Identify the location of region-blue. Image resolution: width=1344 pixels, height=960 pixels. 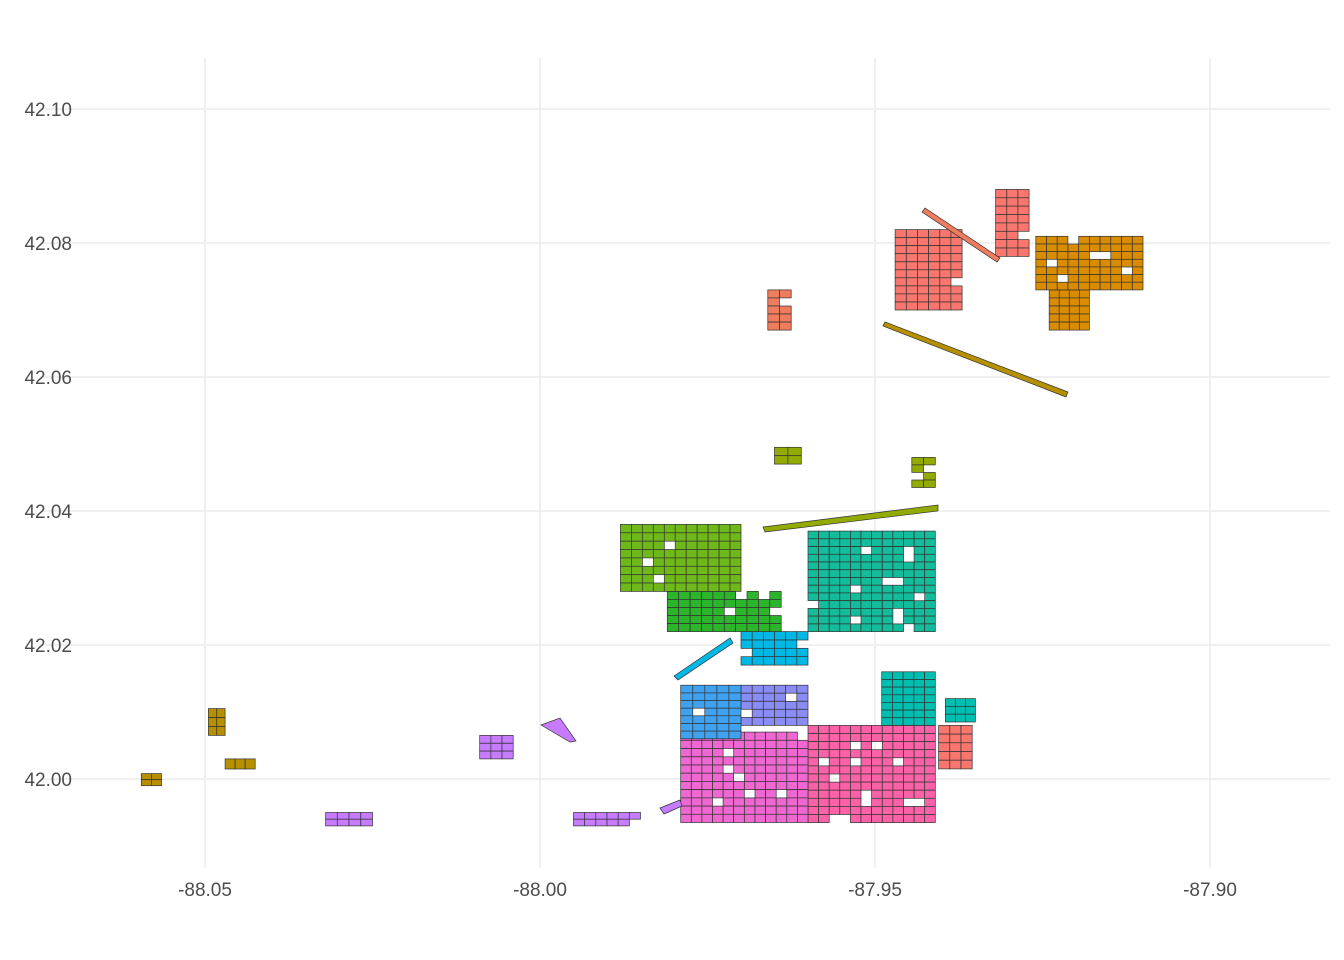
(711, 712).